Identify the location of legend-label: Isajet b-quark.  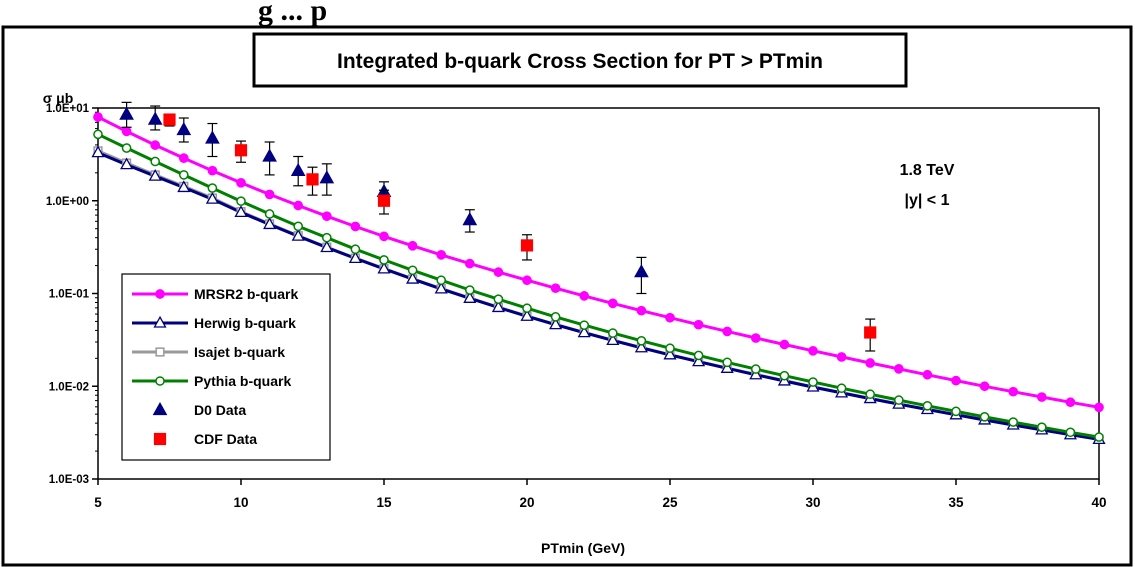
(239, 352).